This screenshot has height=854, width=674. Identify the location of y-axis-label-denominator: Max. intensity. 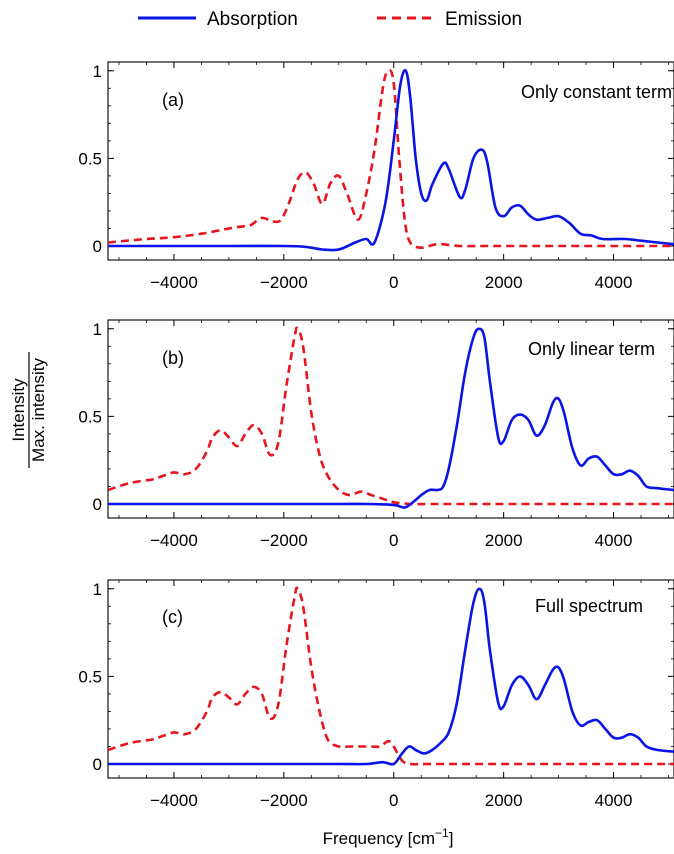
(38, 410).